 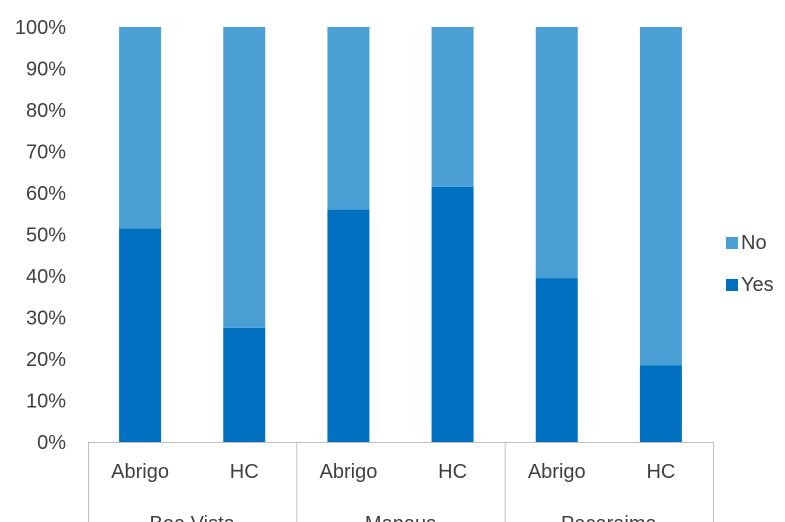 What do you see at coordinates (46, 194) in the screenshot?
I see `y-tick-label: 60%` at bounding box center [46, 194].